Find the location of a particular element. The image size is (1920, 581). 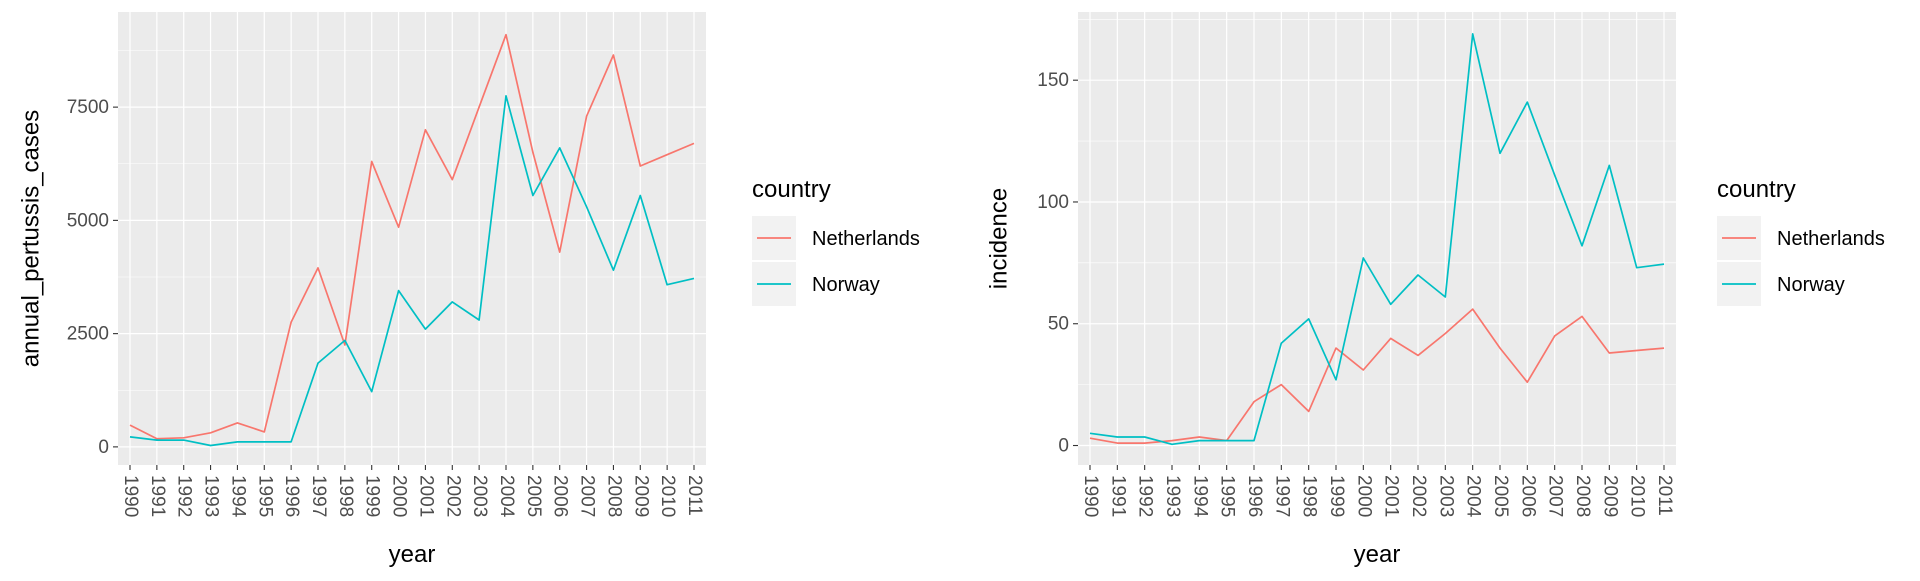

y-axis-title: annual_pertussis_cases is located at coordinates (30, 239).